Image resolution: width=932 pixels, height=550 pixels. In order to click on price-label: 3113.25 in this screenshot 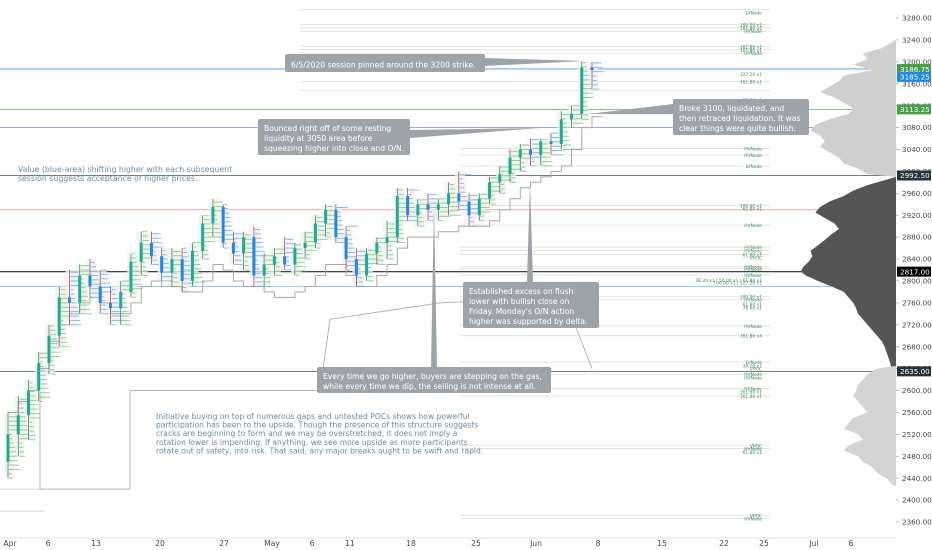, I will do `click(915, 109)`.